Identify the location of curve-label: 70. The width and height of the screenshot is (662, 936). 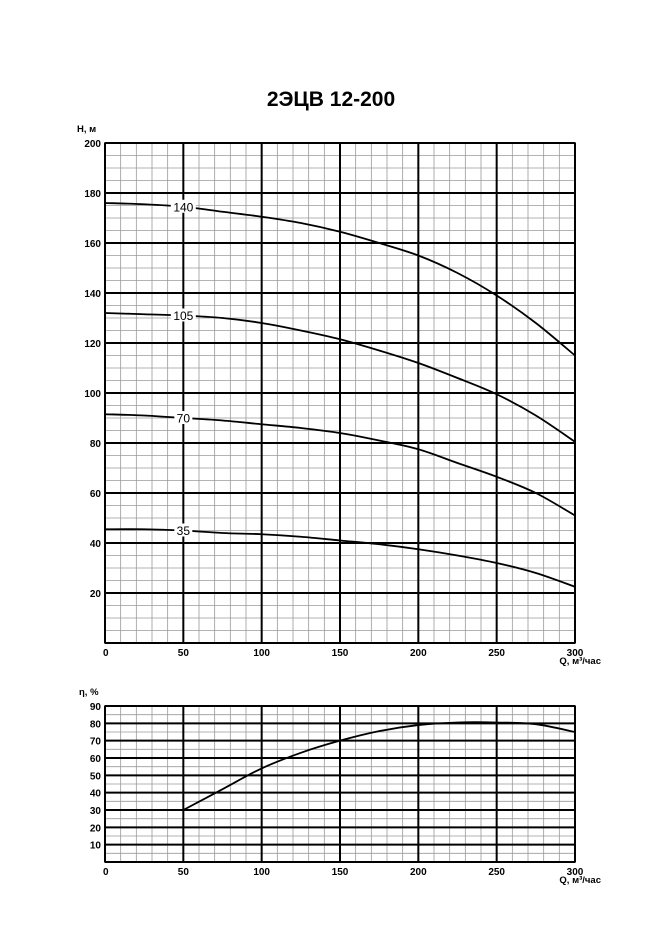
(184, 419).